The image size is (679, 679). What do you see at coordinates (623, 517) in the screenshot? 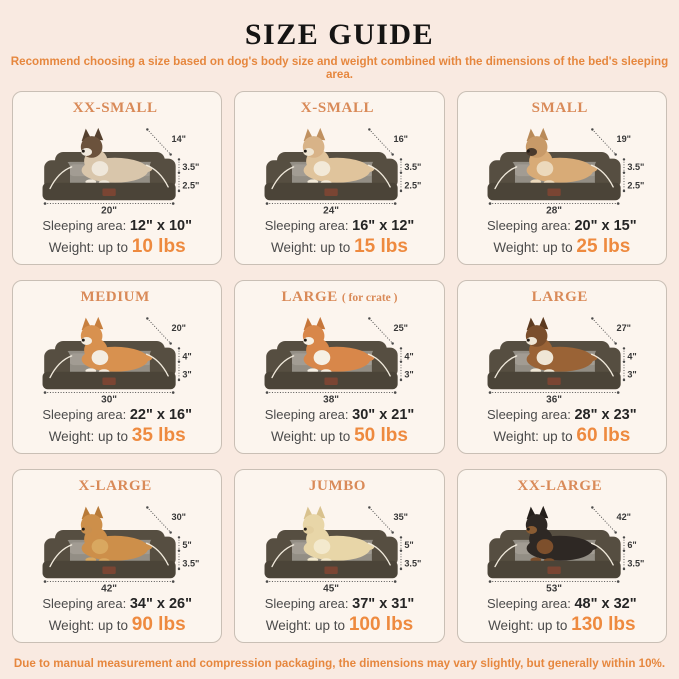
I see `depth-dimension: 42"` at bounding box center [623, 517].